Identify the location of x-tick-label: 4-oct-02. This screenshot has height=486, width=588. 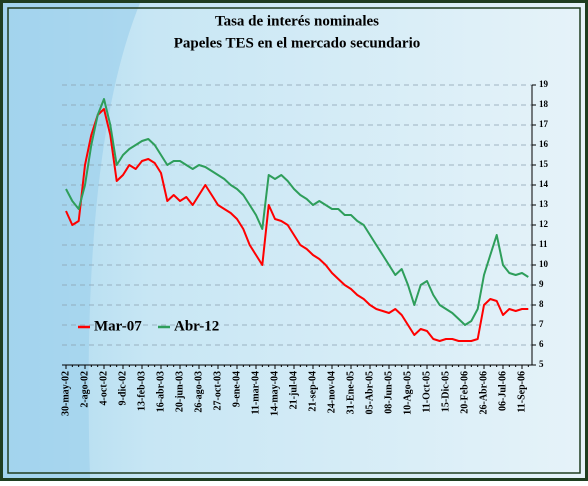
(103, 388).